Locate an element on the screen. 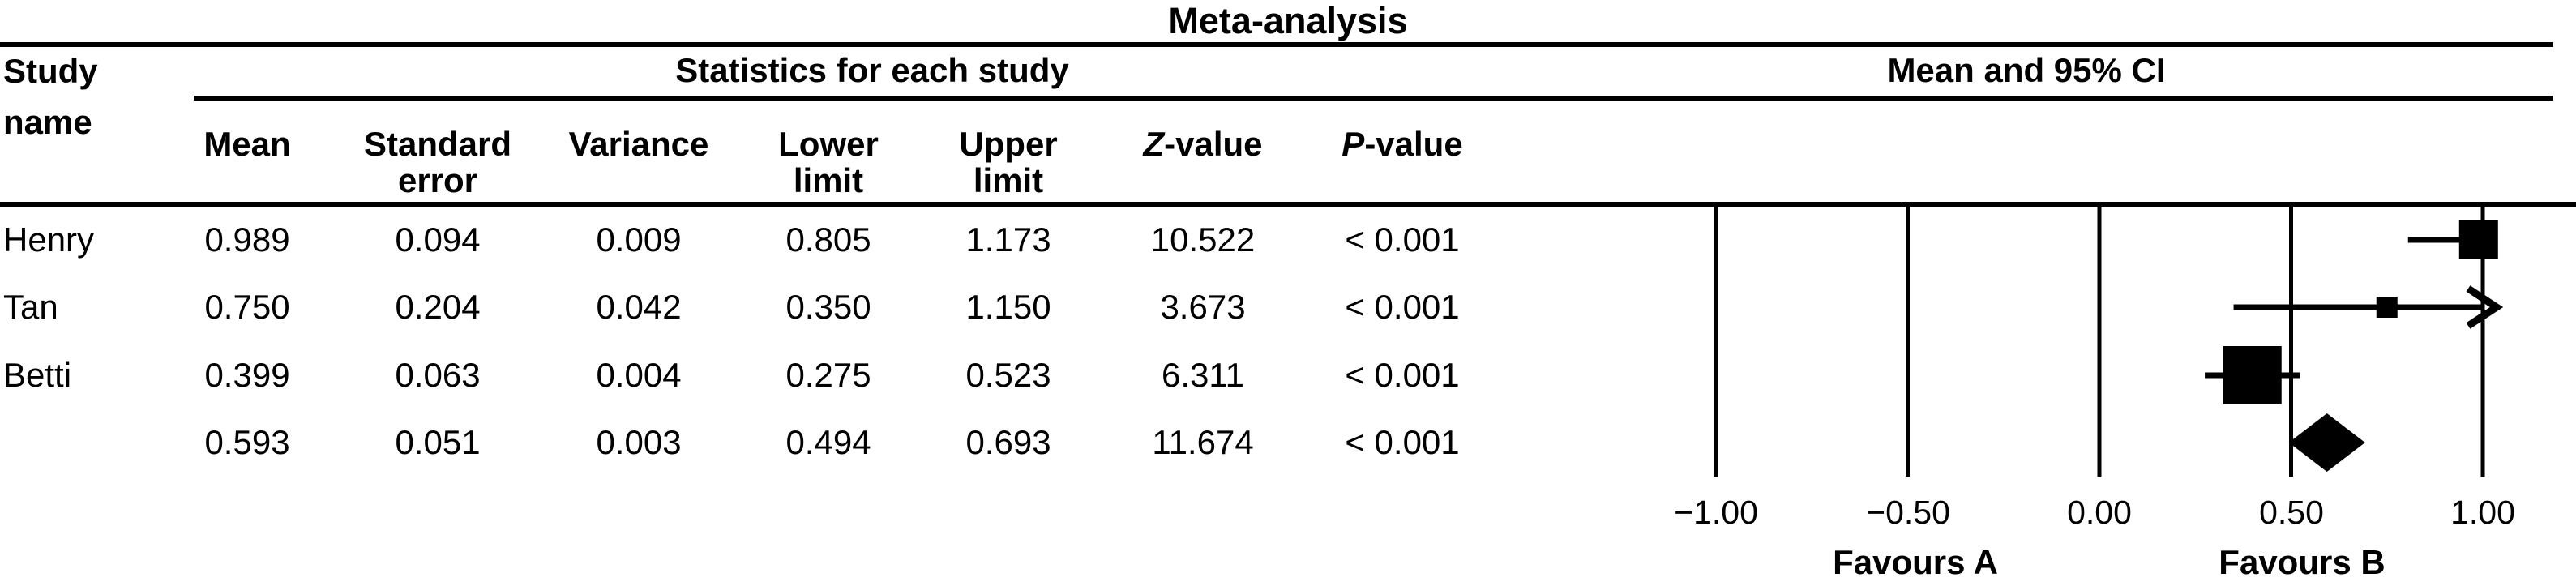 Image resolution: width=2576 pixels, height=586 pixels. favours-b-label: Favours B is located at coordinates (2302, 562).